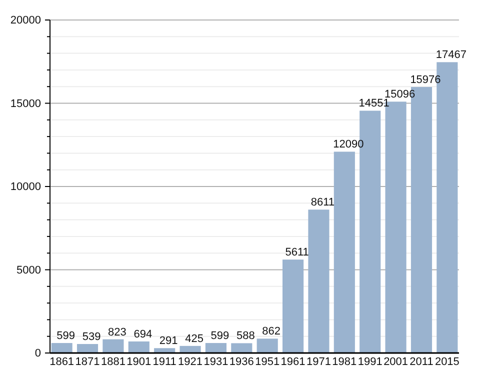  I want to click on x-tick-label: 1931, so click(216, 362).